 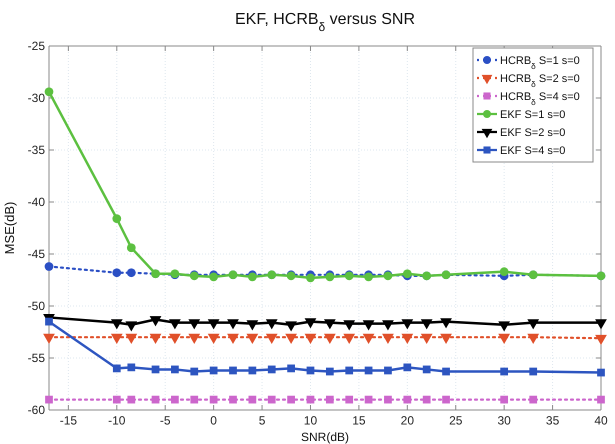 I want to click on legend-label: HCRB$_{δ}$ S=2 s=0, so click(x=540, y=80).